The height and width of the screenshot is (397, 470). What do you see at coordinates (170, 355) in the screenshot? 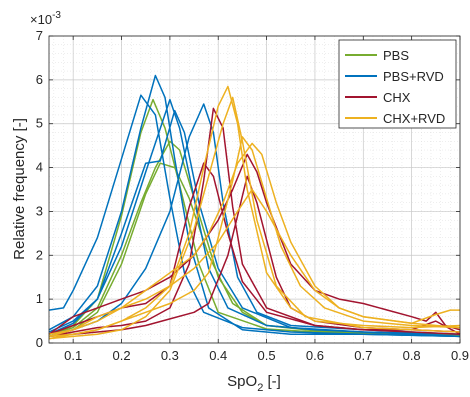
I see `x-tick-label: 0.3` at bounding box center [170, 355].